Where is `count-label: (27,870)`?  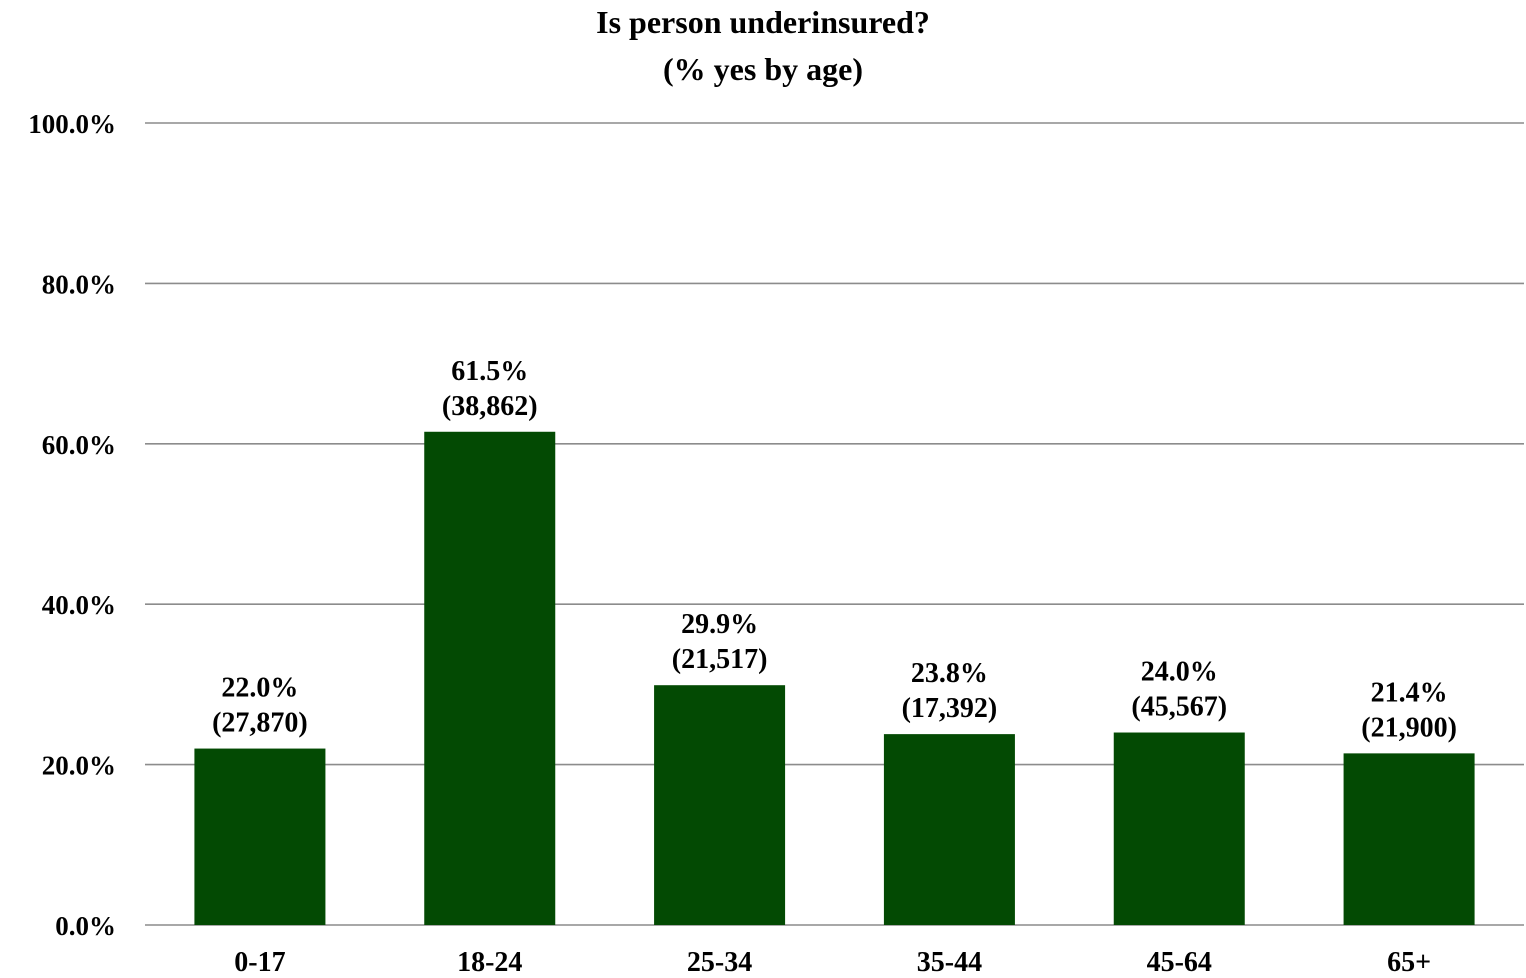 count-label: (27,870) is located at coordinates (260, 723).